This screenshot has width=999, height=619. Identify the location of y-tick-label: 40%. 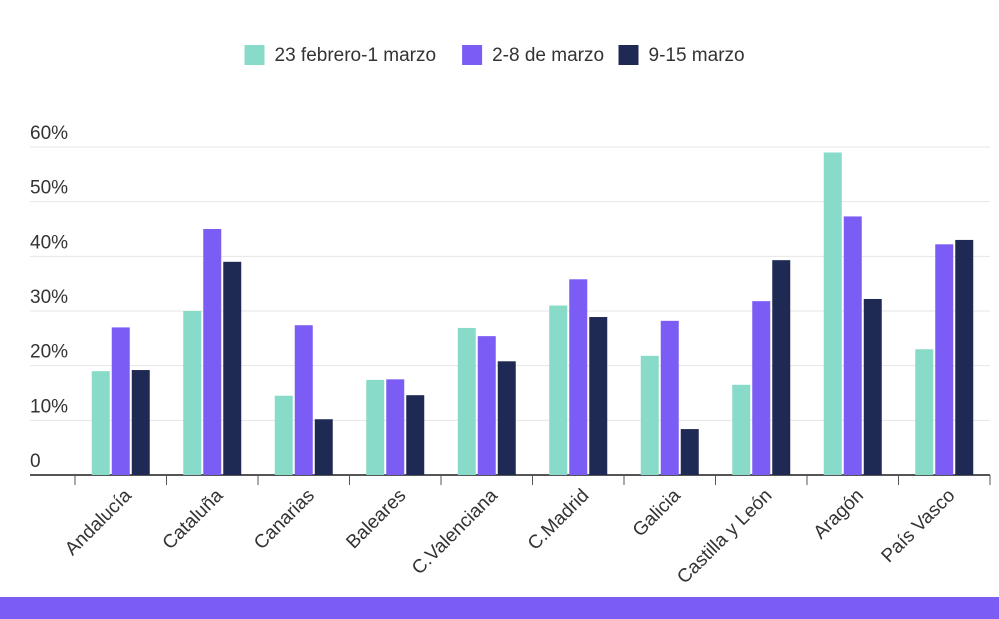
(49, 242).